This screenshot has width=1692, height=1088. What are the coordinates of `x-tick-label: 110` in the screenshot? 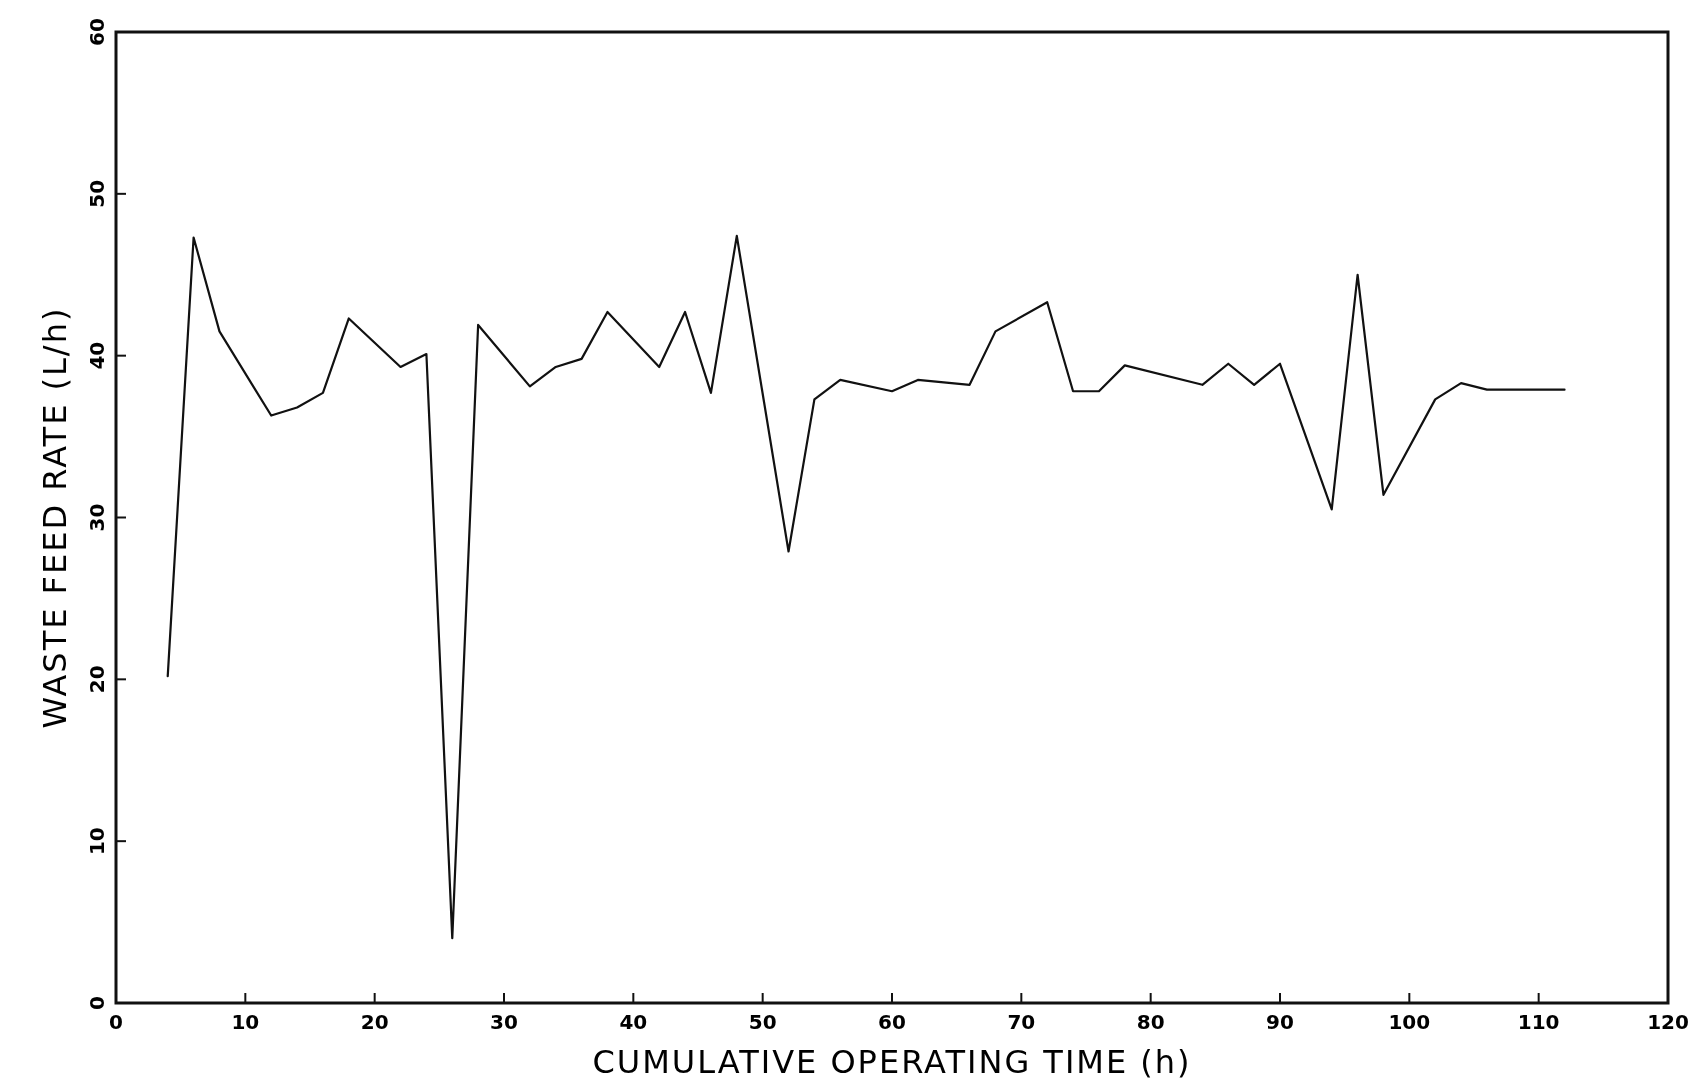 It's located at (1538, 1022).